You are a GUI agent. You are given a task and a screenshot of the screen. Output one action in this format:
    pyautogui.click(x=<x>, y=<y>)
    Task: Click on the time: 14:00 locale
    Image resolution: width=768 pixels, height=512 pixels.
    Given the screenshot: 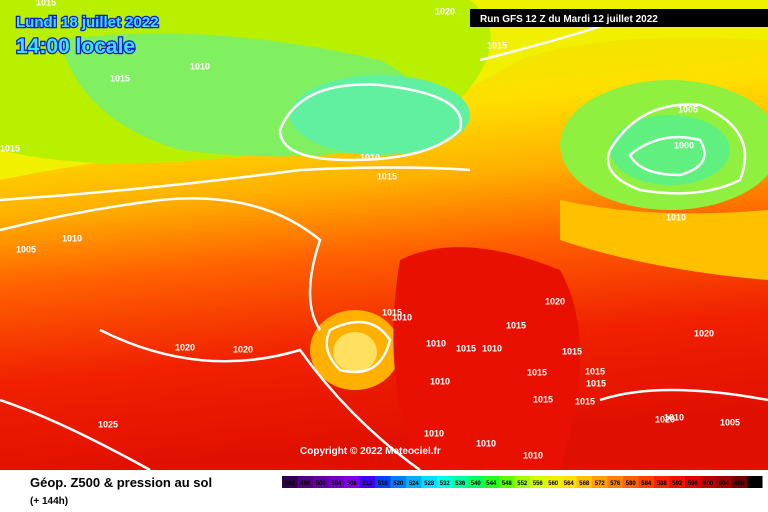 What is the action you would take?
    pyautogui.click(x=75, y=46)
    